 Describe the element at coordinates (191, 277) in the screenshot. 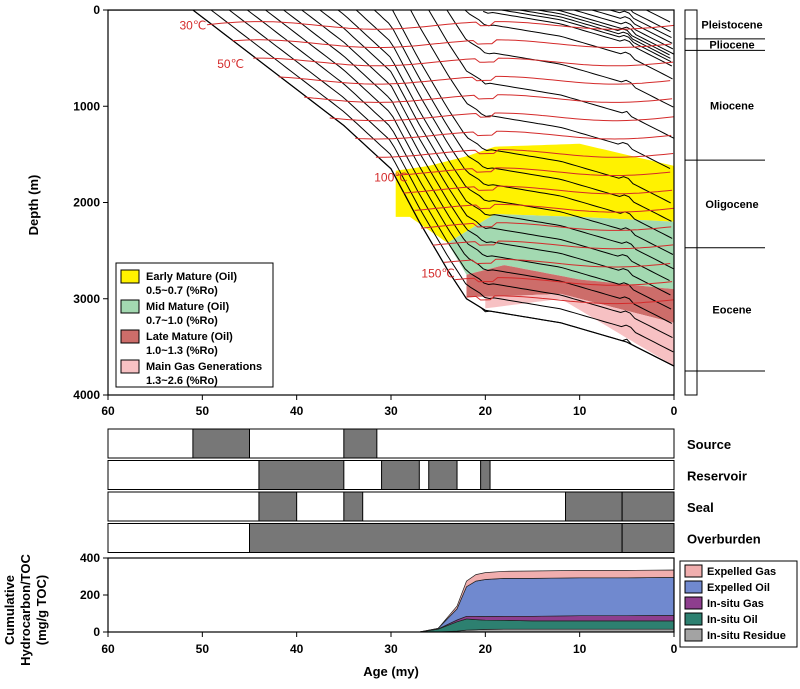

I see `legend-label: Early Mature (Oil)` at that location.